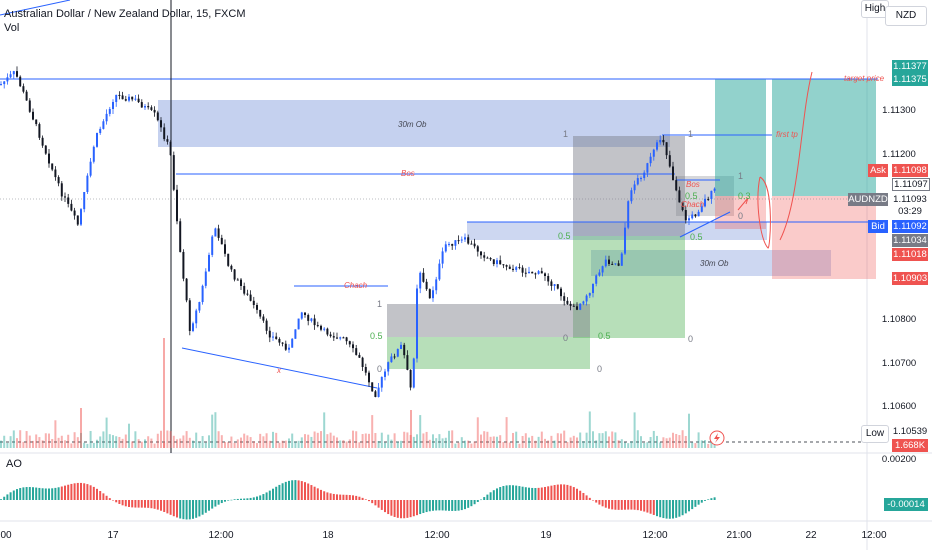 The width and height of the screenshot is (932, 550). What do you see at coordinates (221, 535) in the screenshot?
I see `time-label: 12:00` at bounding box center [221, 535].